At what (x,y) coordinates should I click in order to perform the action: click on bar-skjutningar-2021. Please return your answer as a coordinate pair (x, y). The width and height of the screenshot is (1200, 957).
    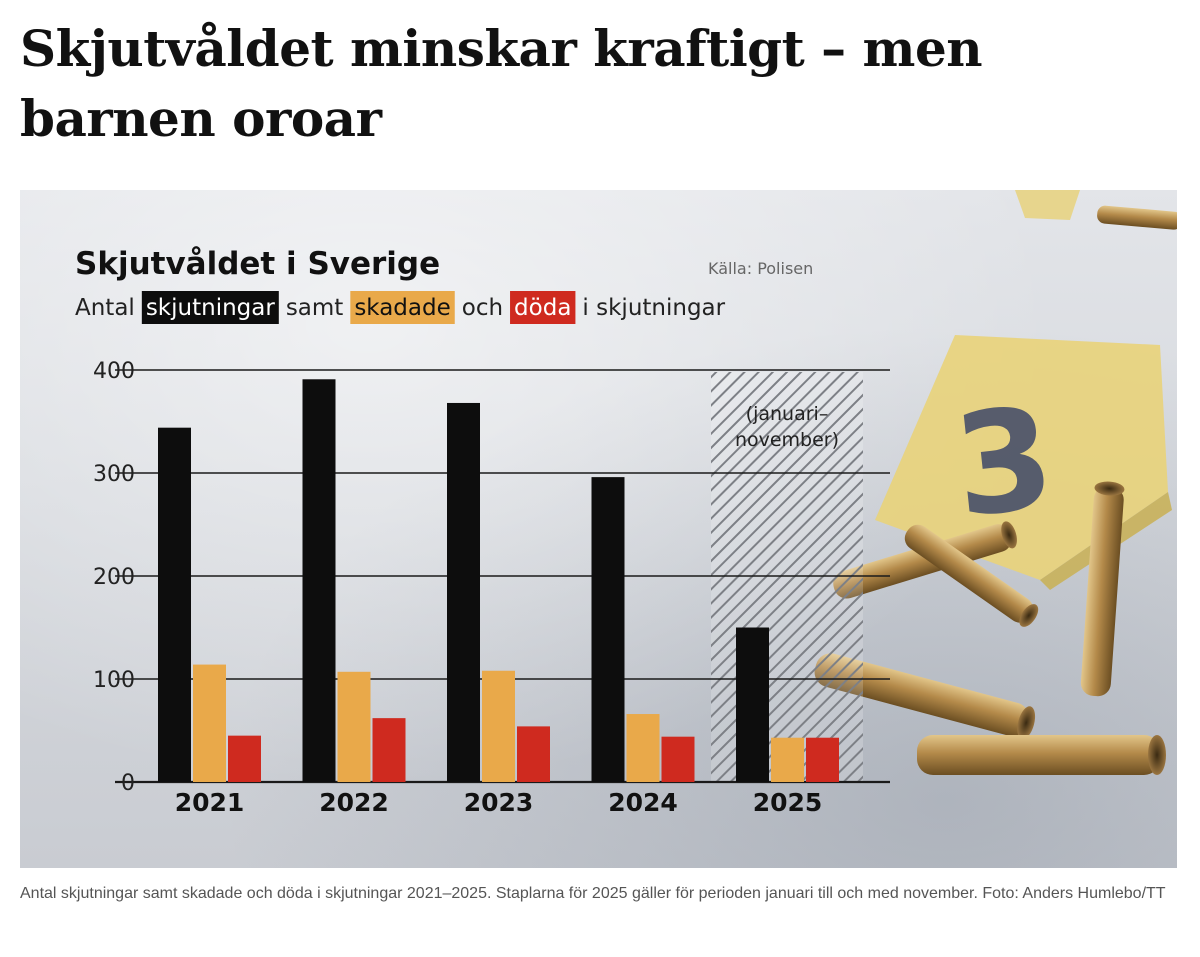
    Looking at the image, I should click on (174, 604).